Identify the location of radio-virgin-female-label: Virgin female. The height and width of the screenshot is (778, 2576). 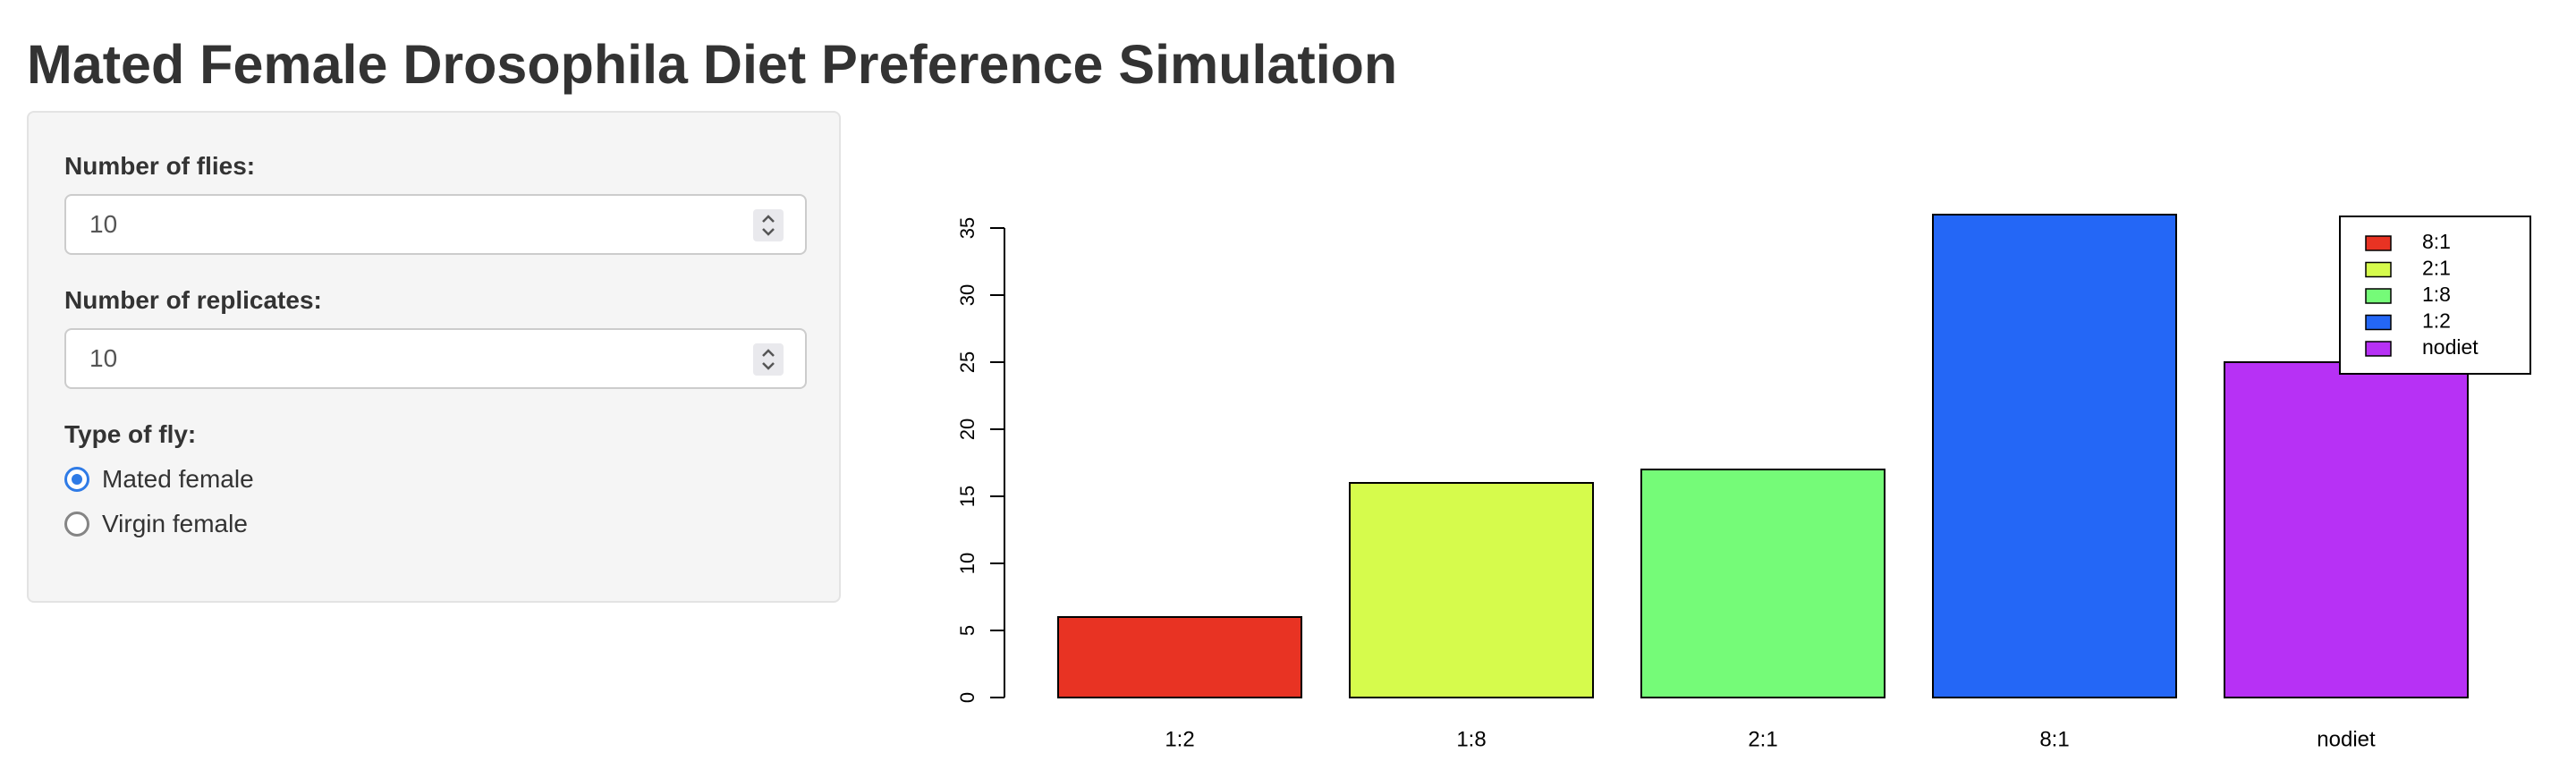
(175, 523).